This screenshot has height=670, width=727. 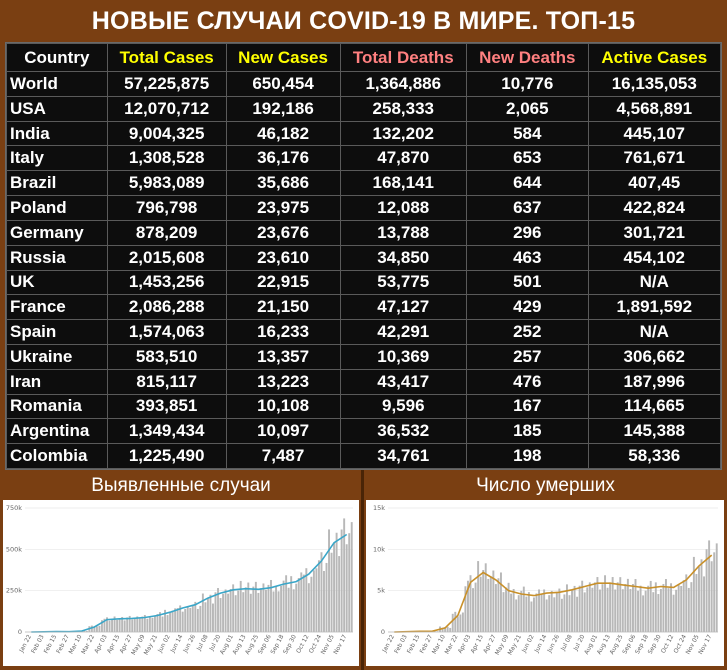 I want to click on cell-active-cases: 761,671, so click(x=654, y=158).